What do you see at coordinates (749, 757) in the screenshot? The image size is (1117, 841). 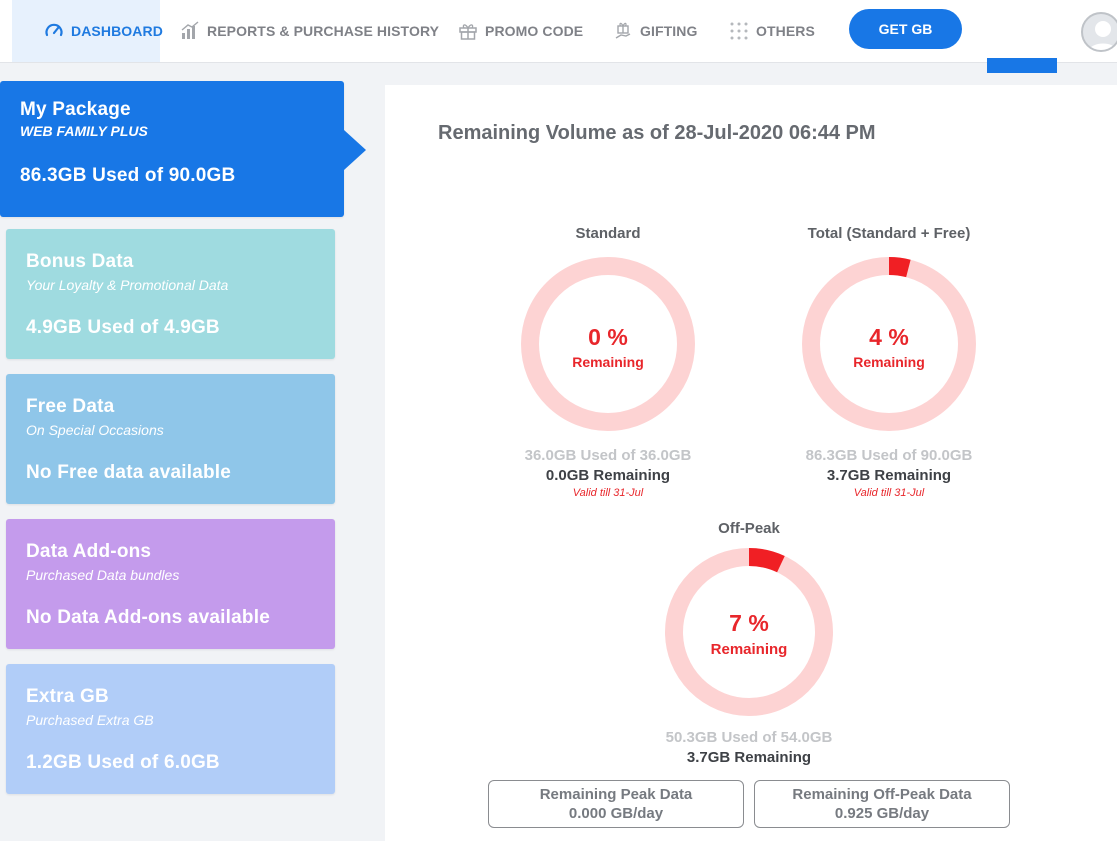 I see `gauge-offpeak-remaining: 3.7GB Remaining` at bounding box center [749, 757].